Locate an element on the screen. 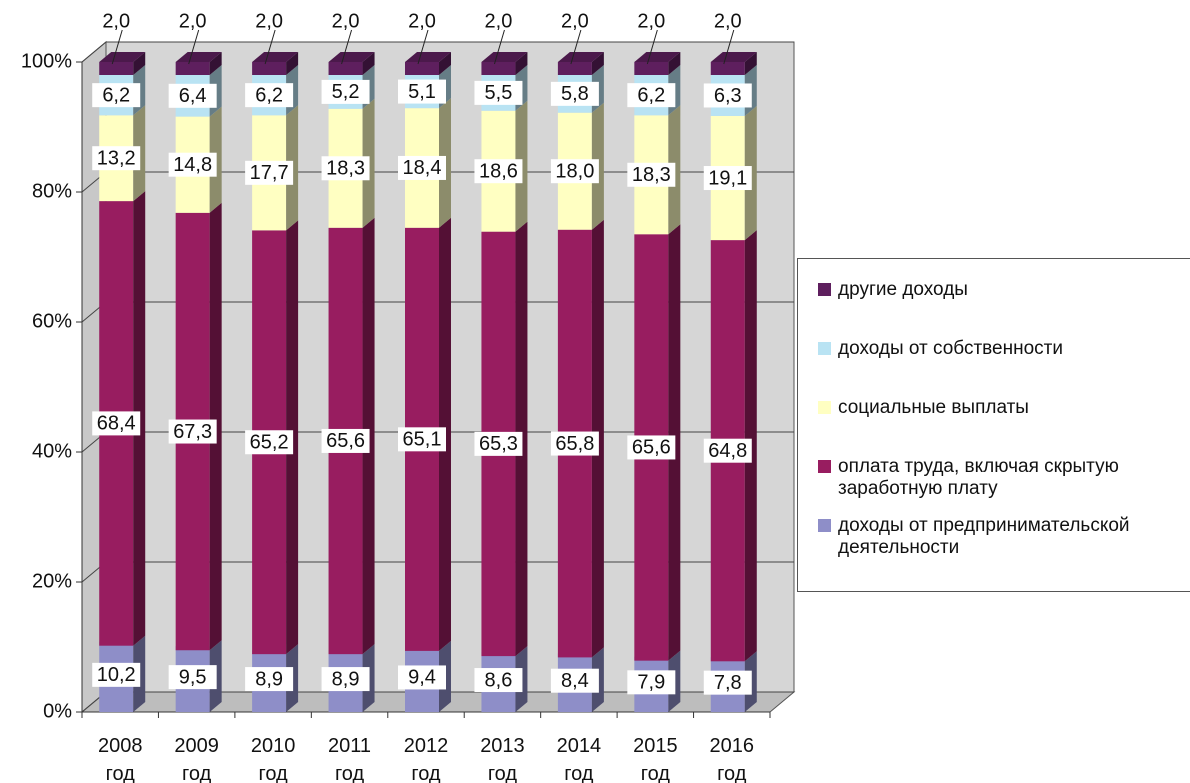  legend-label: другие доходы is located at coordinates (903, 289).